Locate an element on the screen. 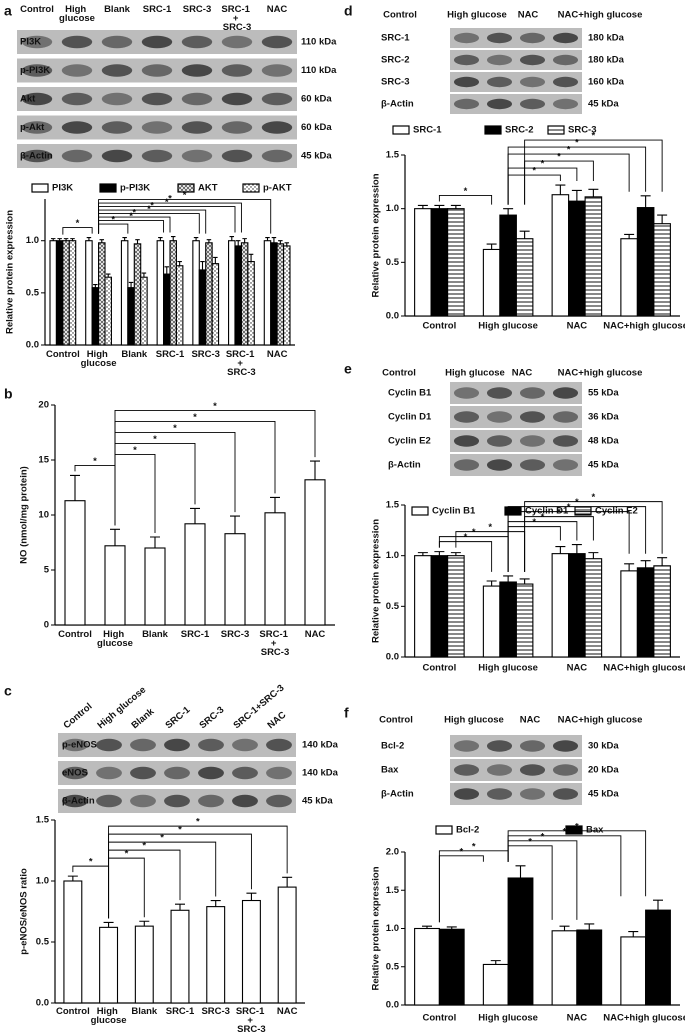 The height and width of the screenshot is (1034, 685). lane-label: NAC is located at coordinates (276, 720).